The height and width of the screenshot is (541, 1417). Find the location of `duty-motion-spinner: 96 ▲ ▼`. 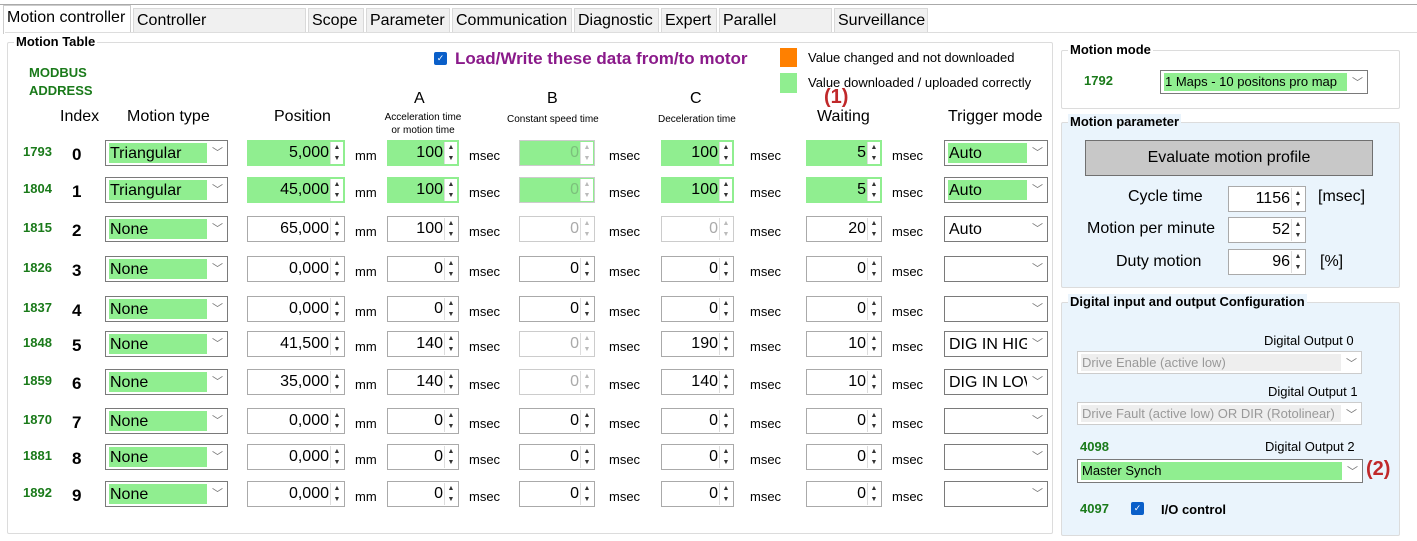

duty-motion-spinner: 96 ▲ ▼ is located at coordinates (1267, 262).